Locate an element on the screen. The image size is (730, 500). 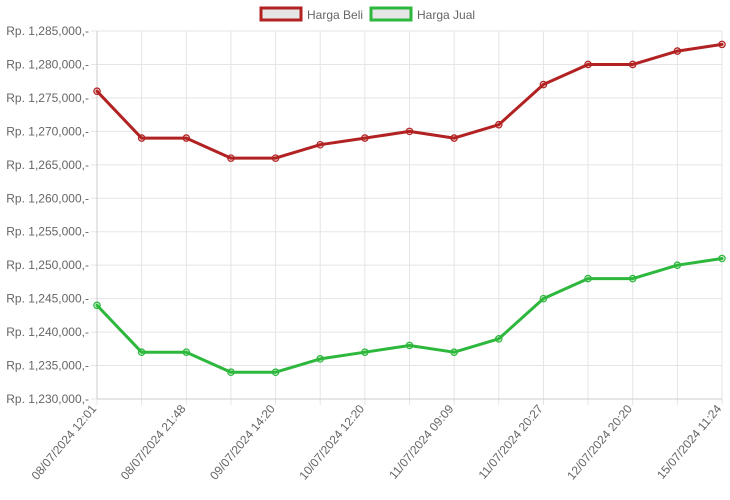
y-tick-label: Rp. 1,280,000,- is located at coordinates (47, 64).